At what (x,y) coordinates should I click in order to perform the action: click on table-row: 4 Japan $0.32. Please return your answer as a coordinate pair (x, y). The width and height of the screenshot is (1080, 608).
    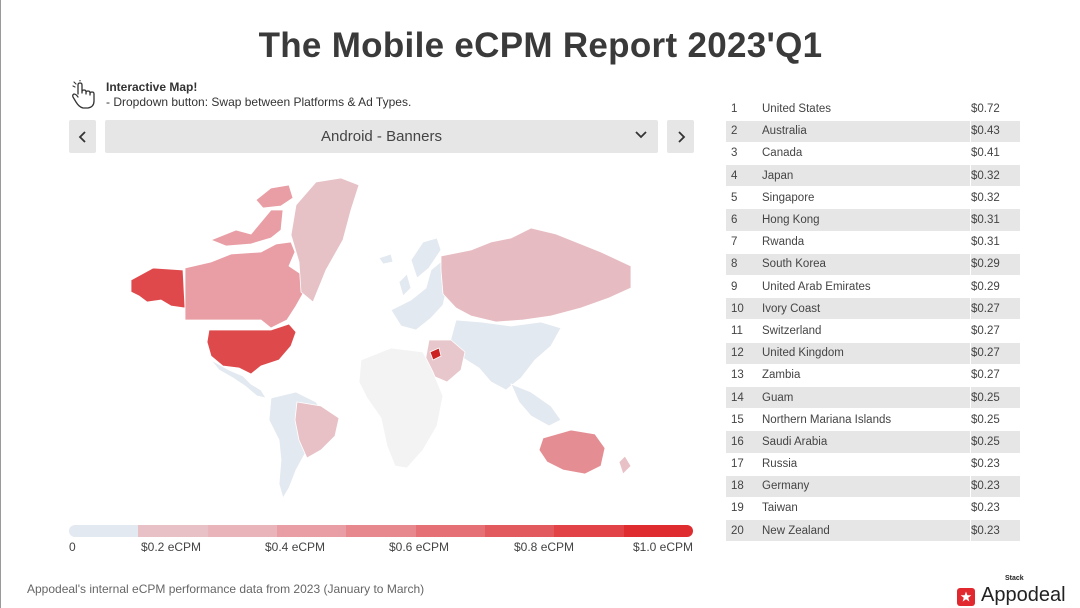
    Looking at the image, I should click on (873, 176).